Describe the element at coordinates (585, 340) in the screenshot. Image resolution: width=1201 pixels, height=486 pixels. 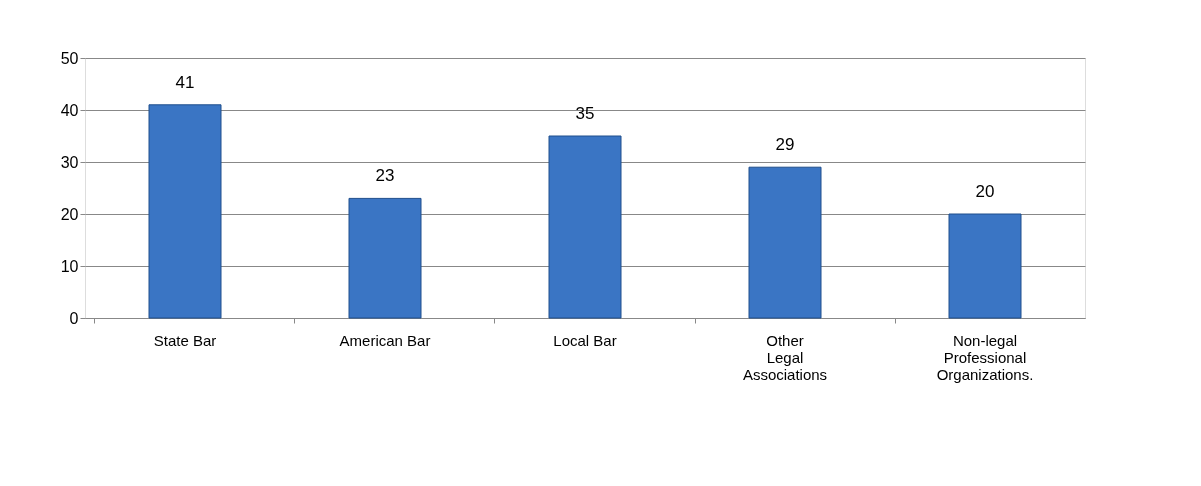
I see `x-tick-label: Local Bar` at that location.